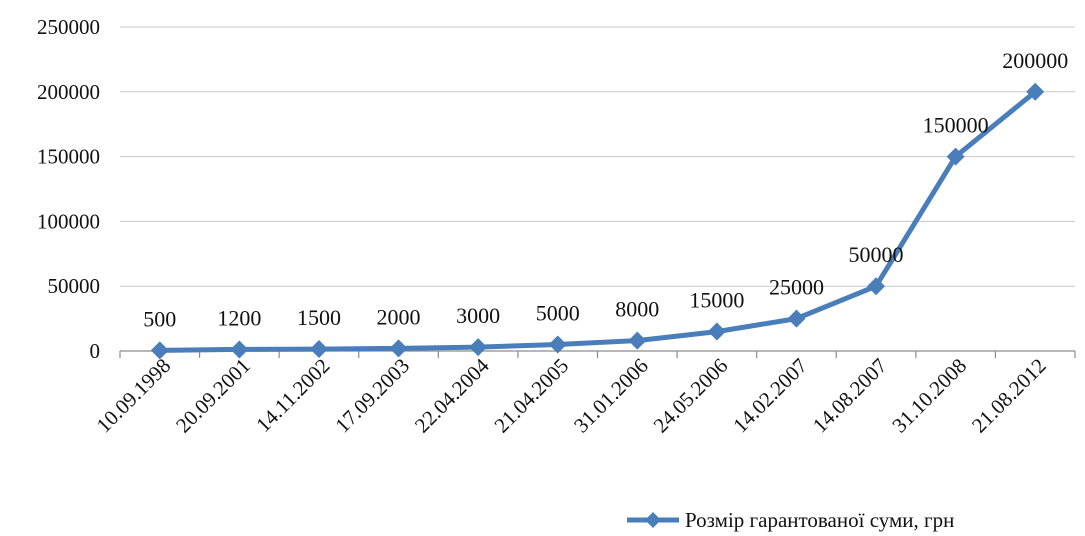 This screenshot has width=1085, height=536. I want to click on data-label-2: 1500, so click(319, 317).